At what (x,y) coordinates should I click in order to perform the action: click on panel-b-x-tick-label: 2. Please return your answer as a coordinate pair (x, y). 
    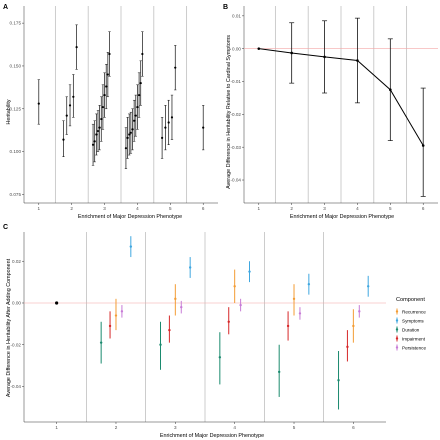
    Looking at the image, I should click on (291, 208).